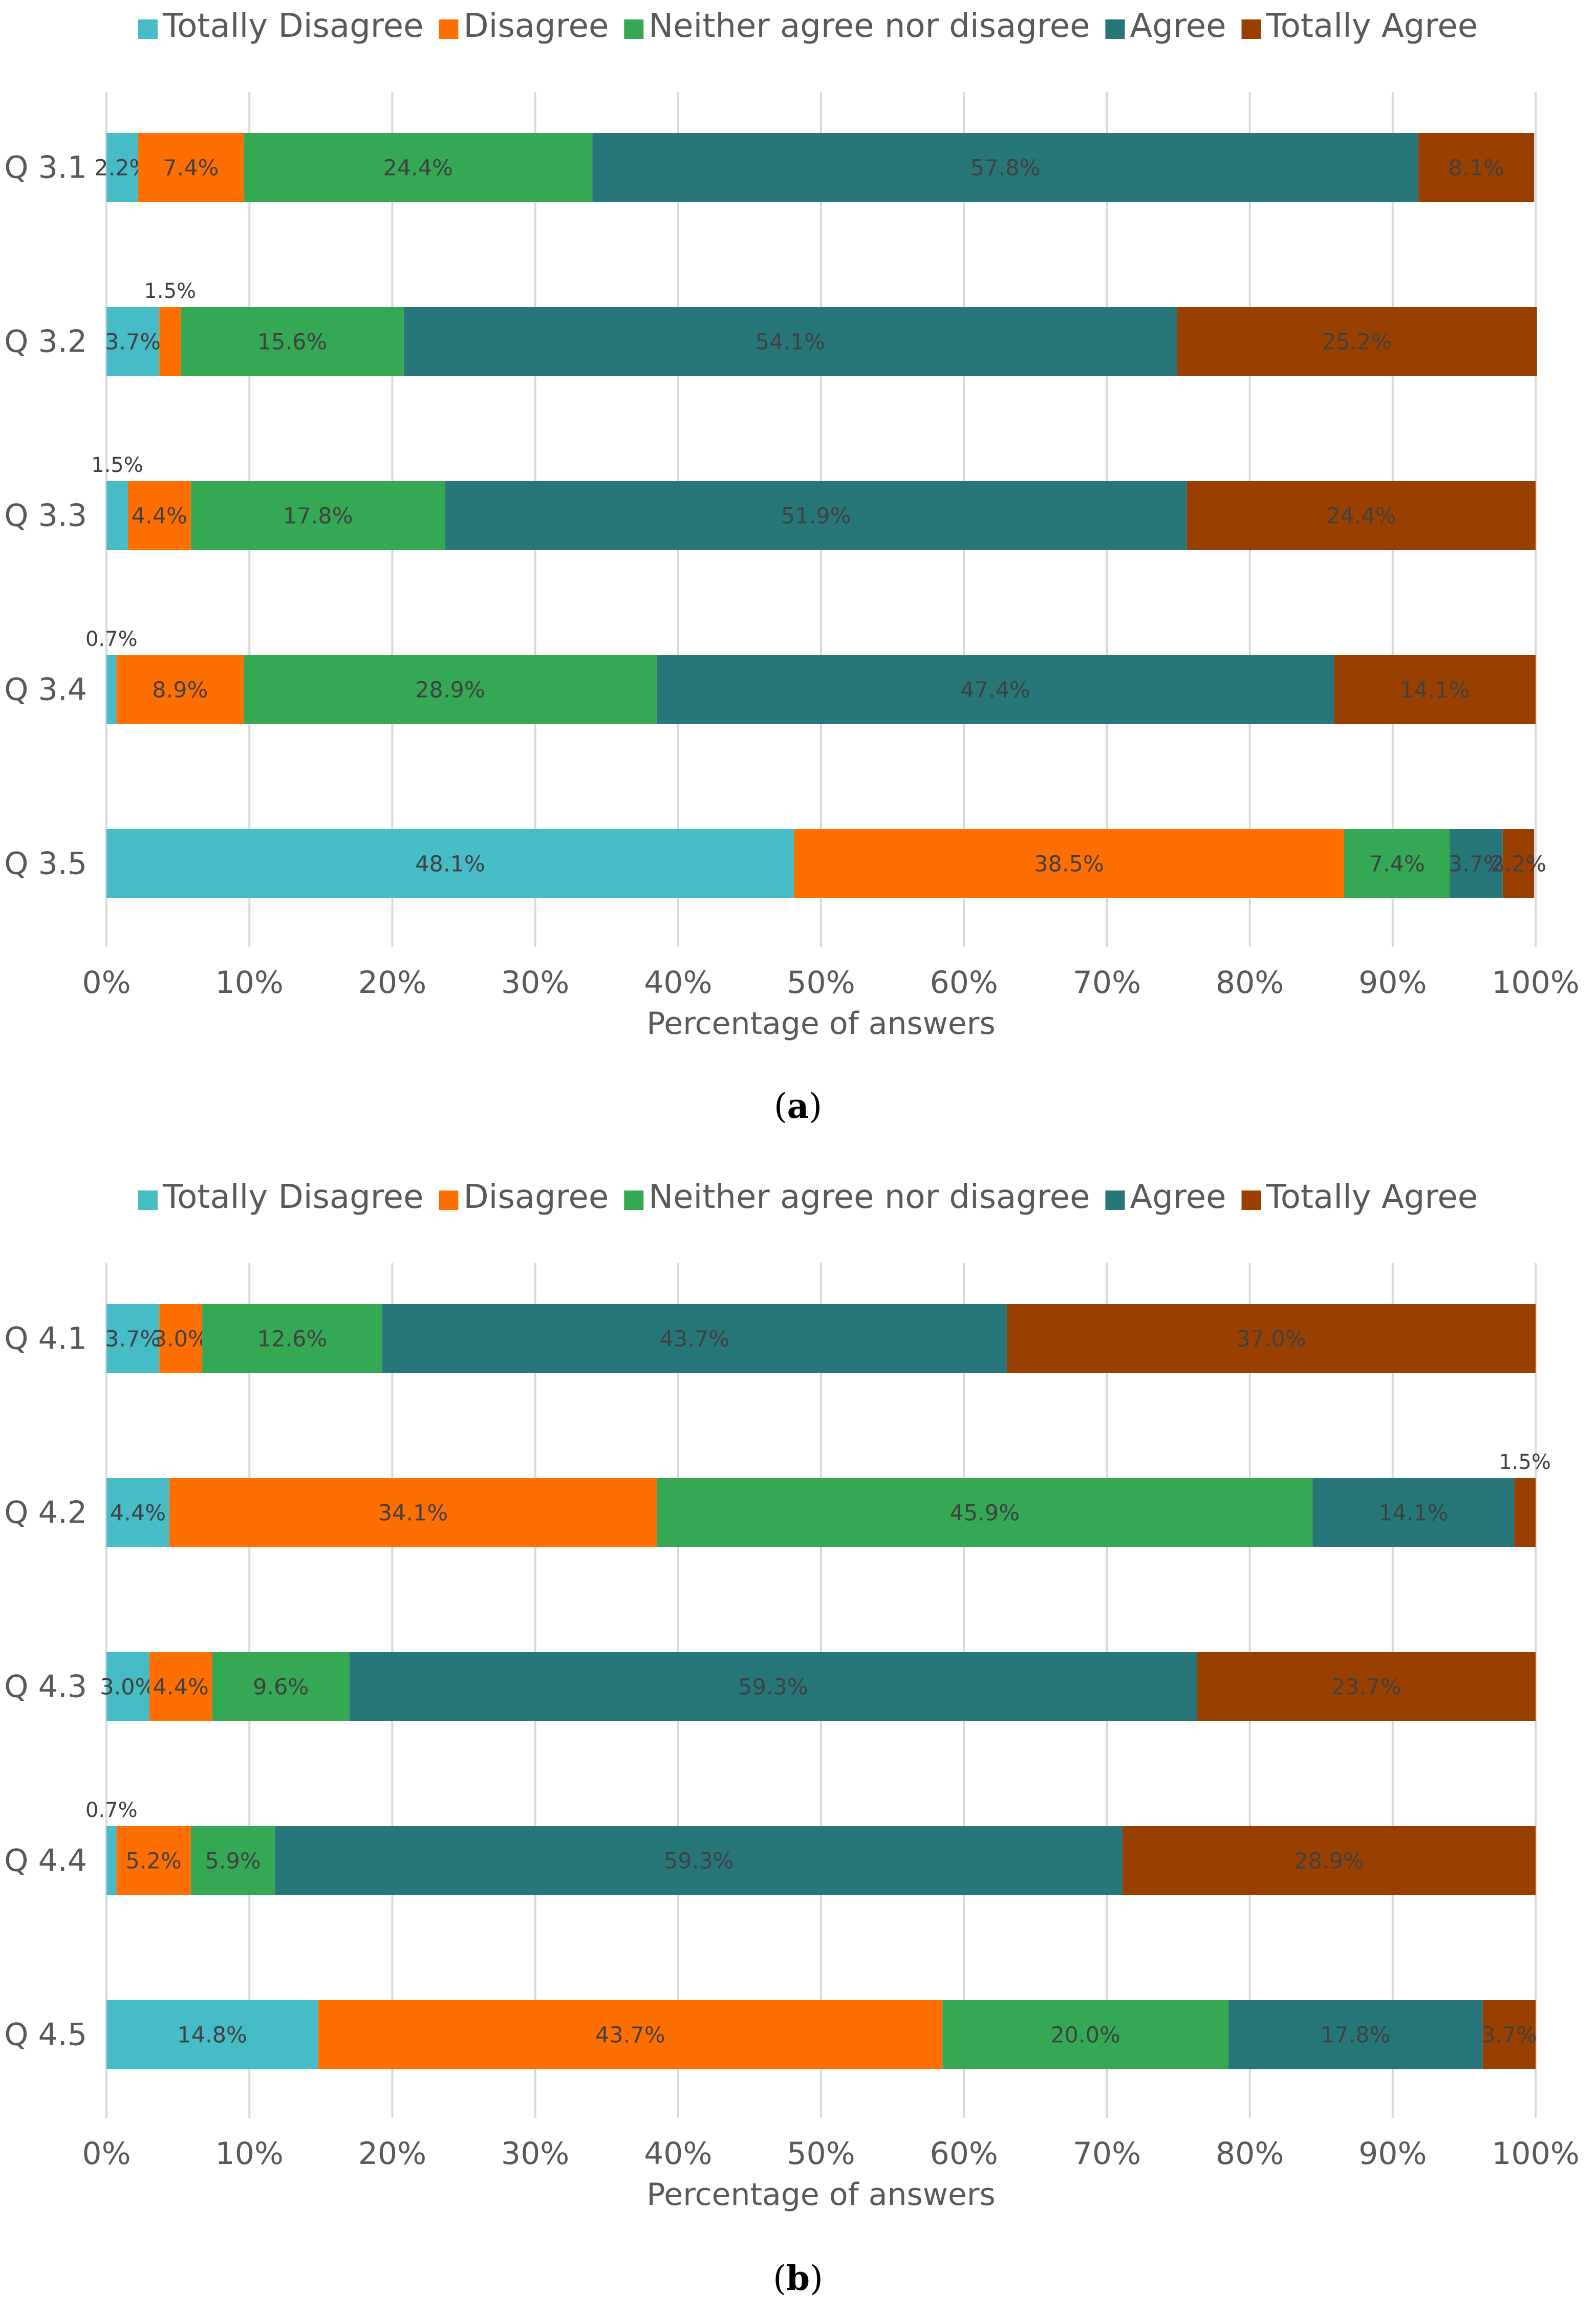  What do you see at coordinates (1372, 26) in the screenshot?
I see `legend-label-4: Totally Agree` at bounding box center [1372, 26].